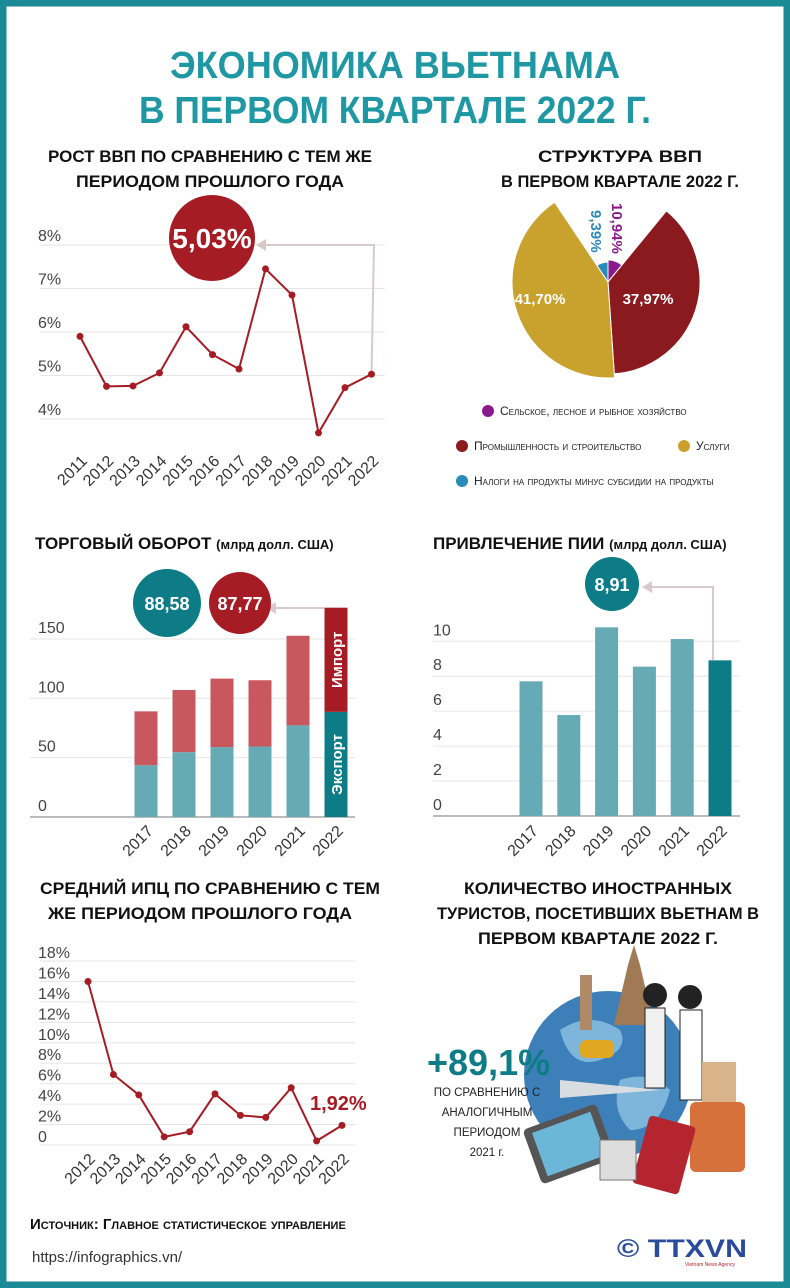  Describe the element at coordinates (51, 628) in the screenshot. I see `y-tick-label: 150` at that location.